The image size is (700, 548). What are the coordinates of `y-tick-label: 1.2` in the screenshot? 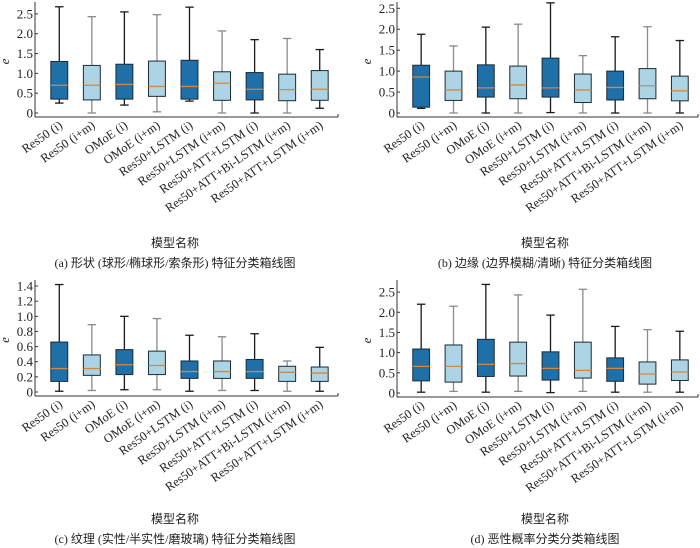 It's located at (25, 301).